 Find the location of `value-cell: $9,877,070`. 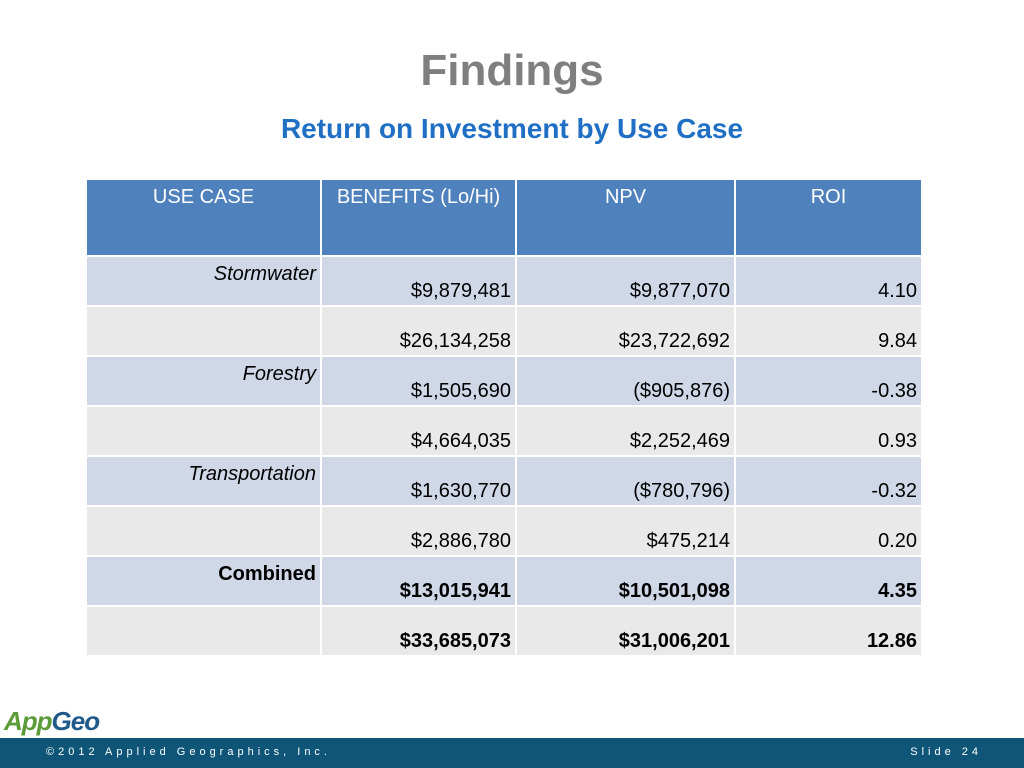

value-cell: $9,877,070 is located at coordinates (626, 281).